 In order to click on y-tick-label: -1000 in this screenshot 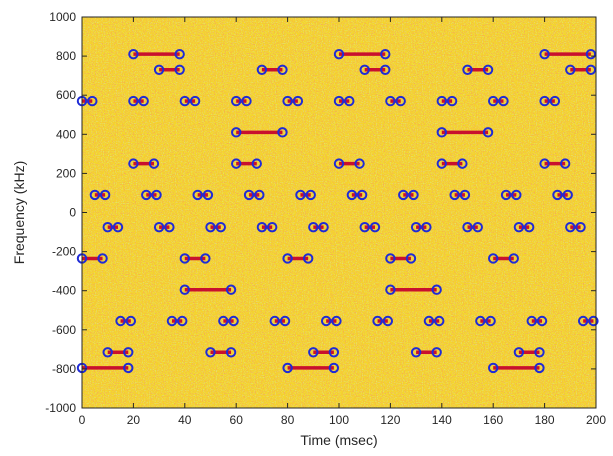, I will do `click(60, 408)`.